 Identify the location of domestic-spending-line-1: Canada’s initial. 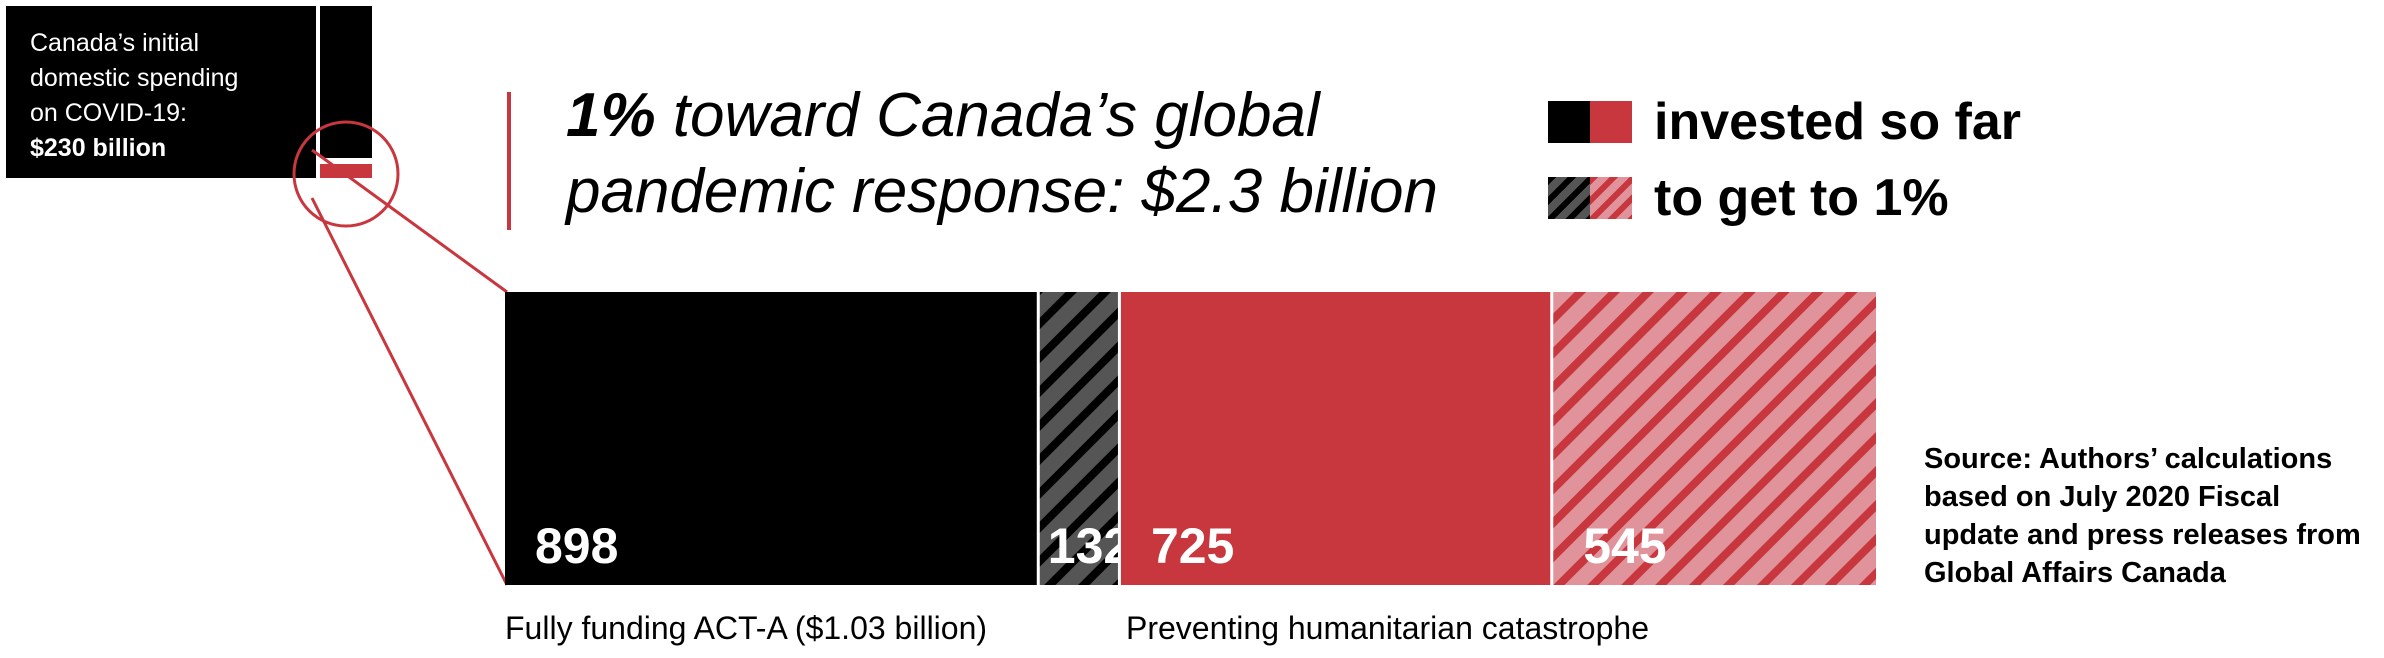
(115, 43).